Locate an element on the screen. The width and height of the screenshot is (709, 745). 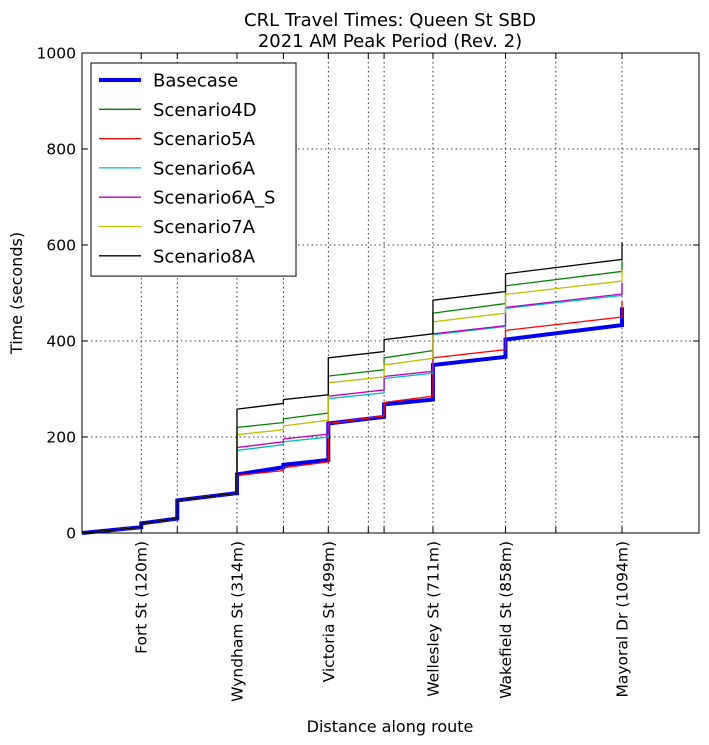
y-tick-label: 1000 is located at coordinates (56, 54).